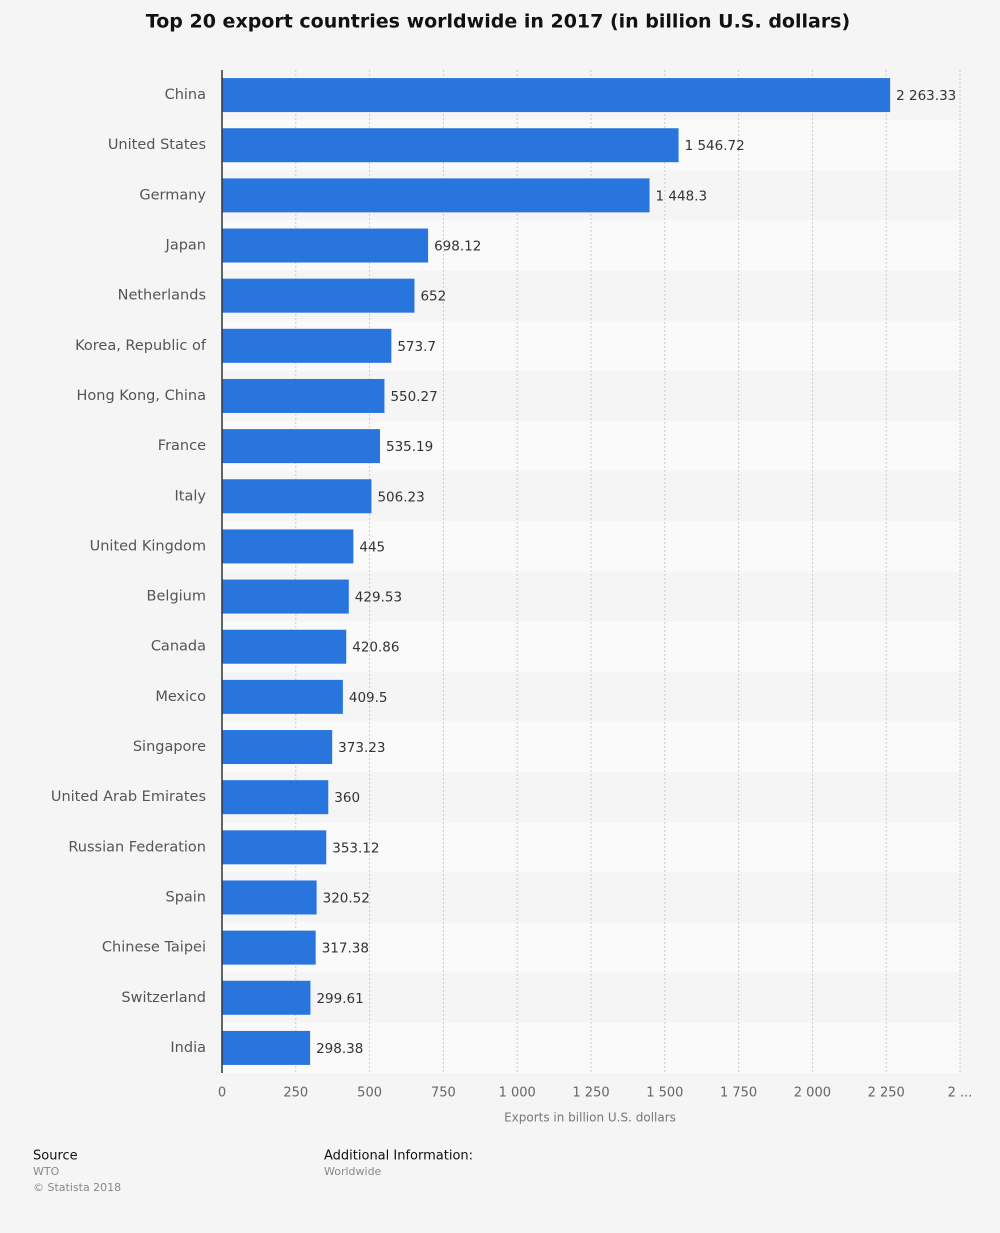 This screenshot has height=1233, width=1000. What do you see at coordinates (375, 648) in the screenshot?
I see `value-label: 420.86` at bounding box center [375, 648].